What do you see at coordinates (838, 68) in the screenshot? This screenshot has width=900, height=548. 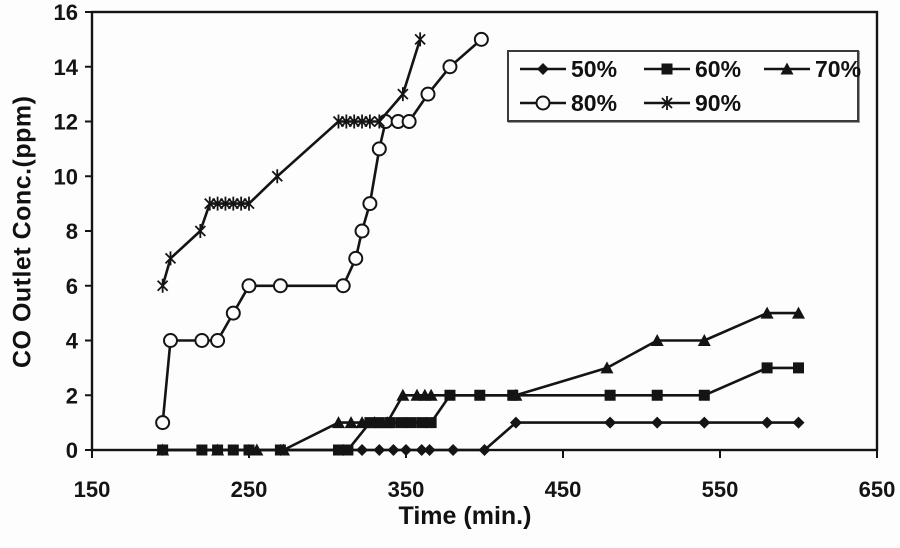 I see `legend-label: 70%` at bounding box center [838, 68].